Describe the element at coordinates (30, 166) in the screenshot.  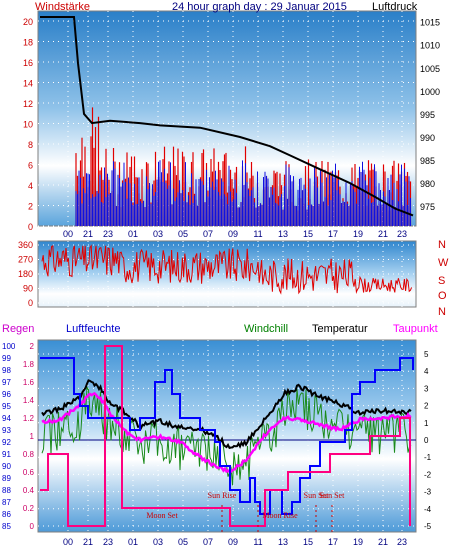
I see `y-tick-label: 6` at that location.